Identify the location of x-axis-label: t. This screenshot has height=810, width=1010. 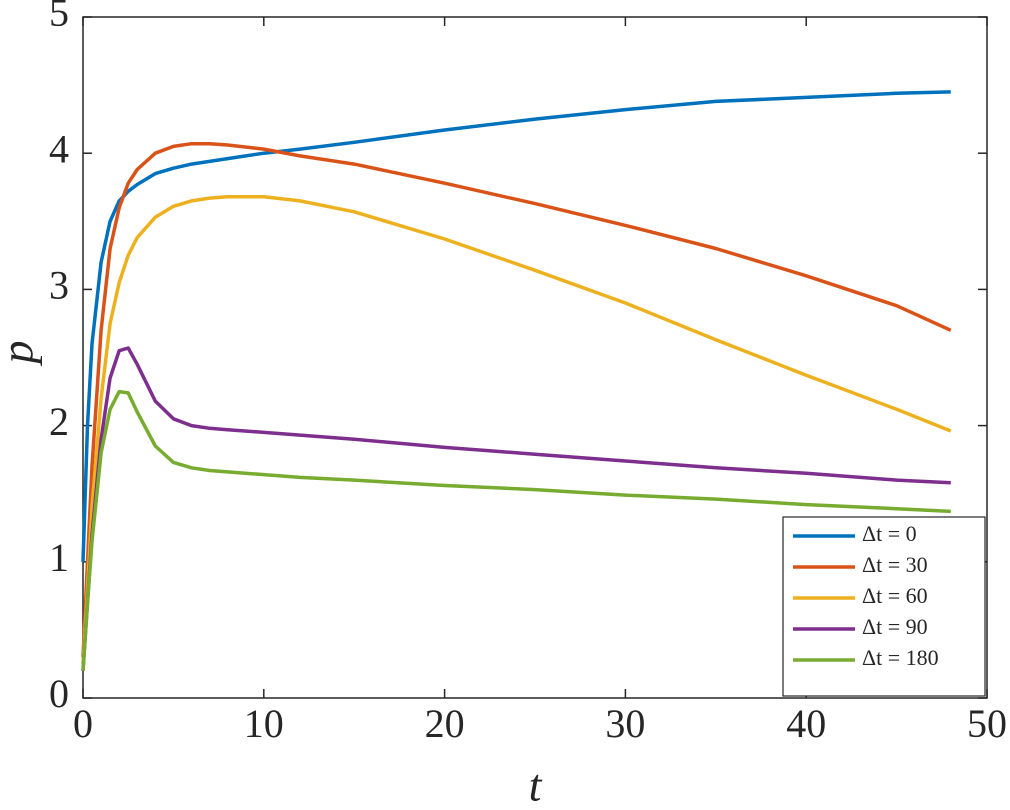
(536, 785).